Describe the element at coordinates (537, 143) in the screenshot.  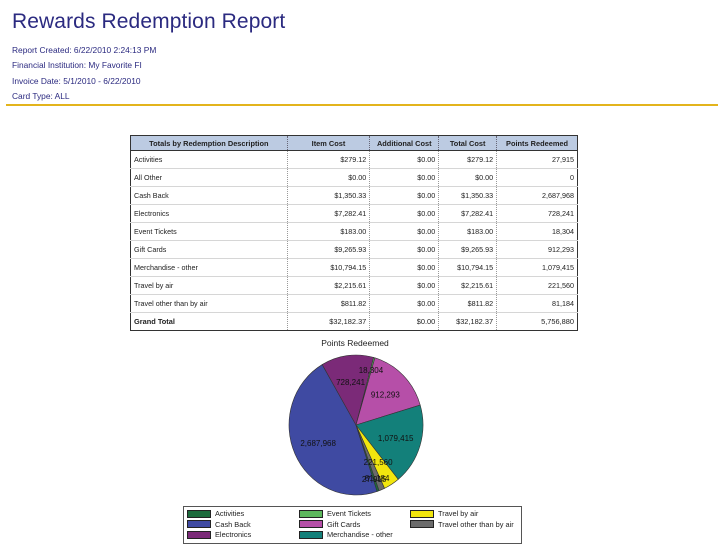
I see `column-header: Points Redeemed` at that location.